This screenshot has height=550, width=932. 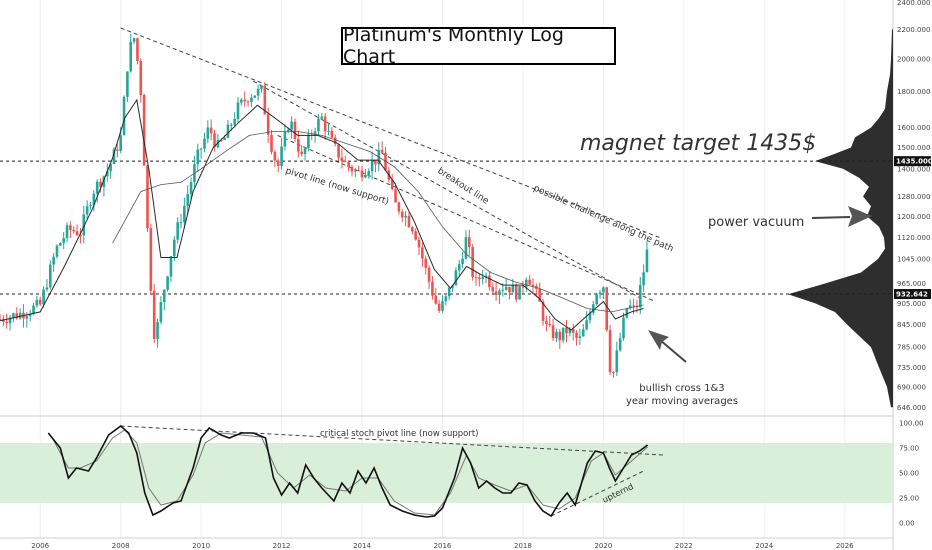 I want to click on x-tick-label: 2008, so click(x=121, y=546).